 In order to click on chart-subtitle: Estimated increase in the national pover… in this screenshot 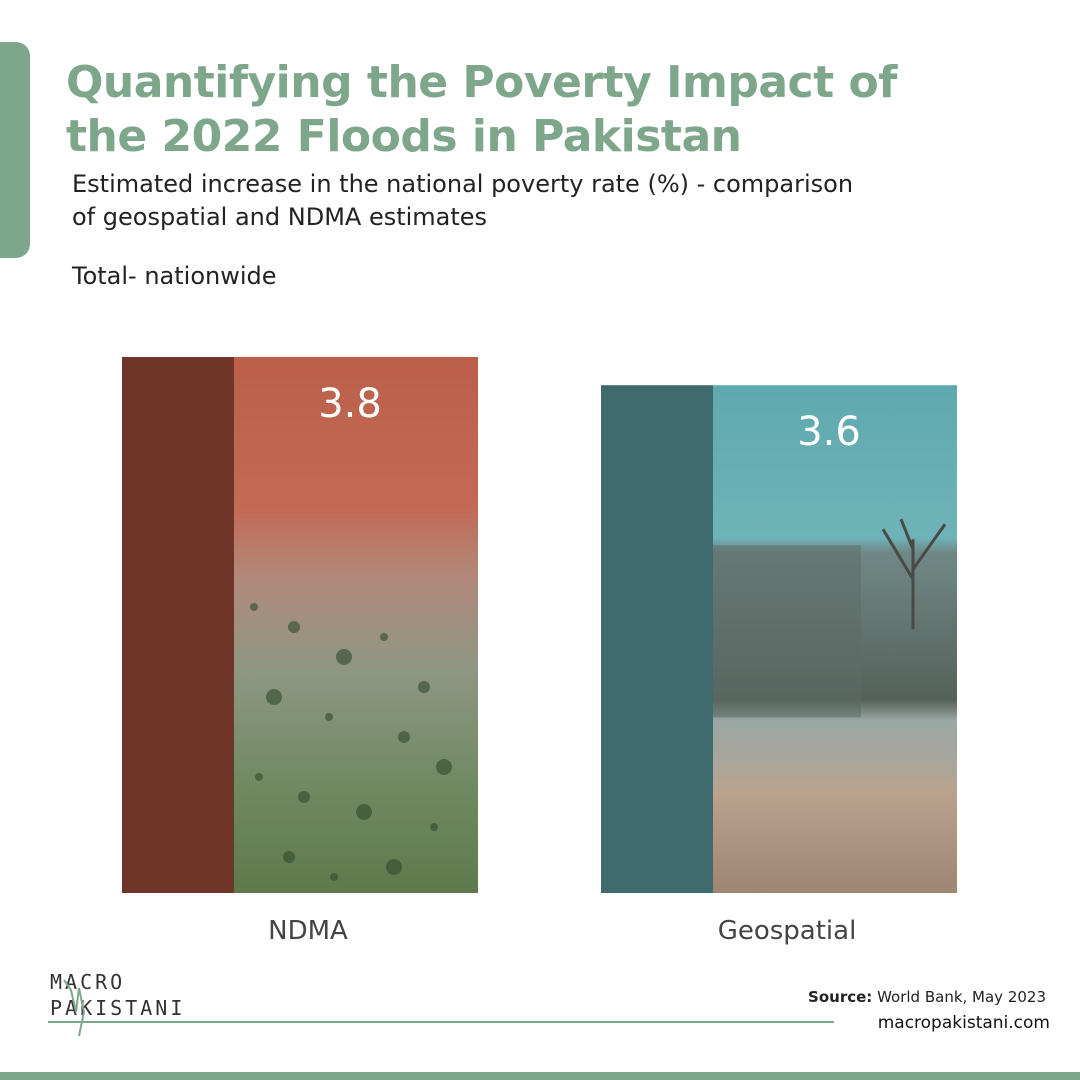, I will do `click(532, 201)`.